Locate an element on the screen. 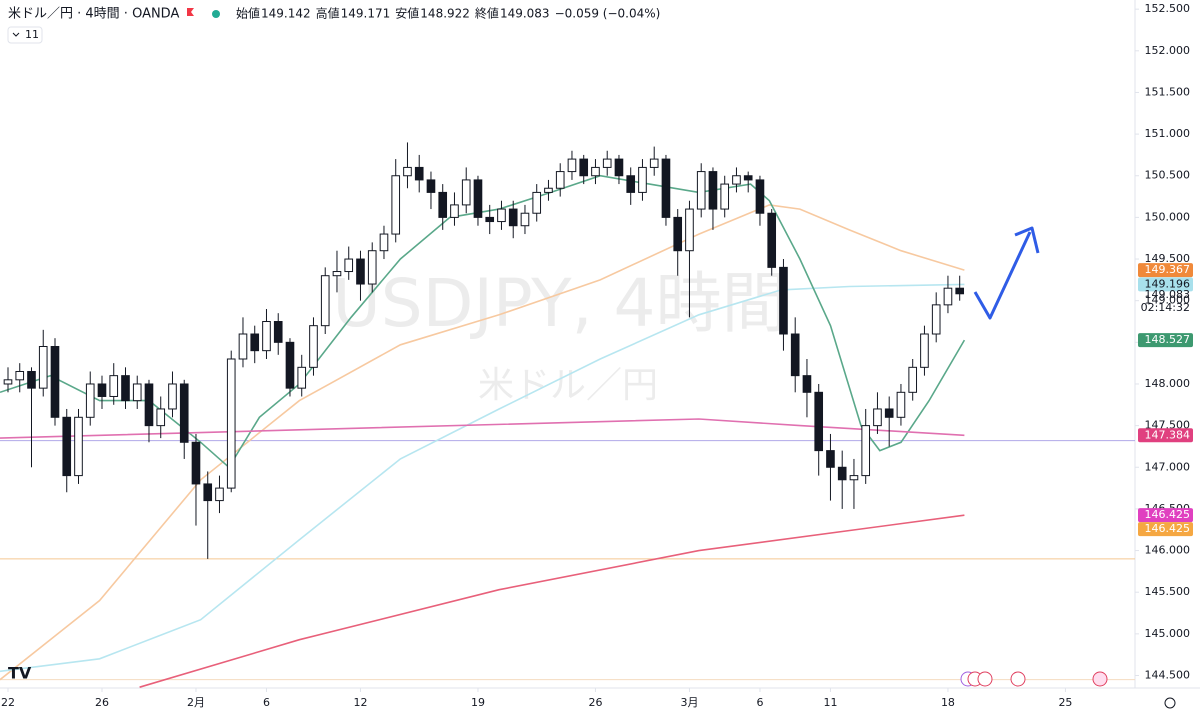  x-tick-label: 11 is located at coordinates (830, 702).